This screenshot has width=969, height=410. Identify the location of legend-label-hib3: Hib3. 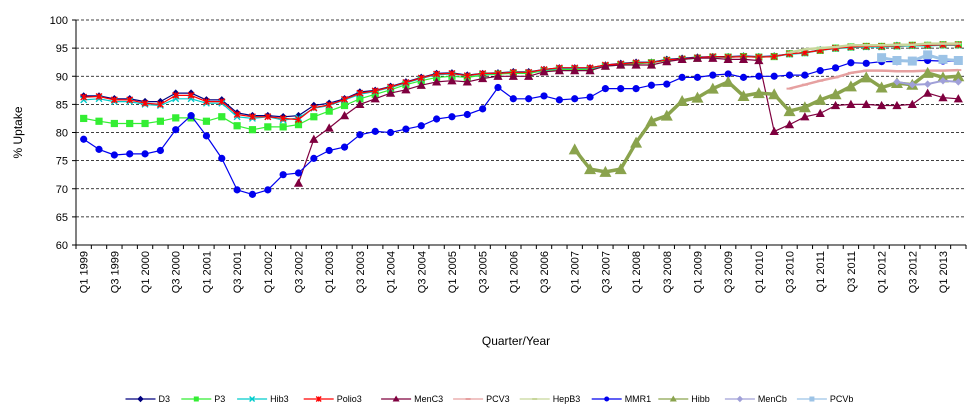
(279, 399).